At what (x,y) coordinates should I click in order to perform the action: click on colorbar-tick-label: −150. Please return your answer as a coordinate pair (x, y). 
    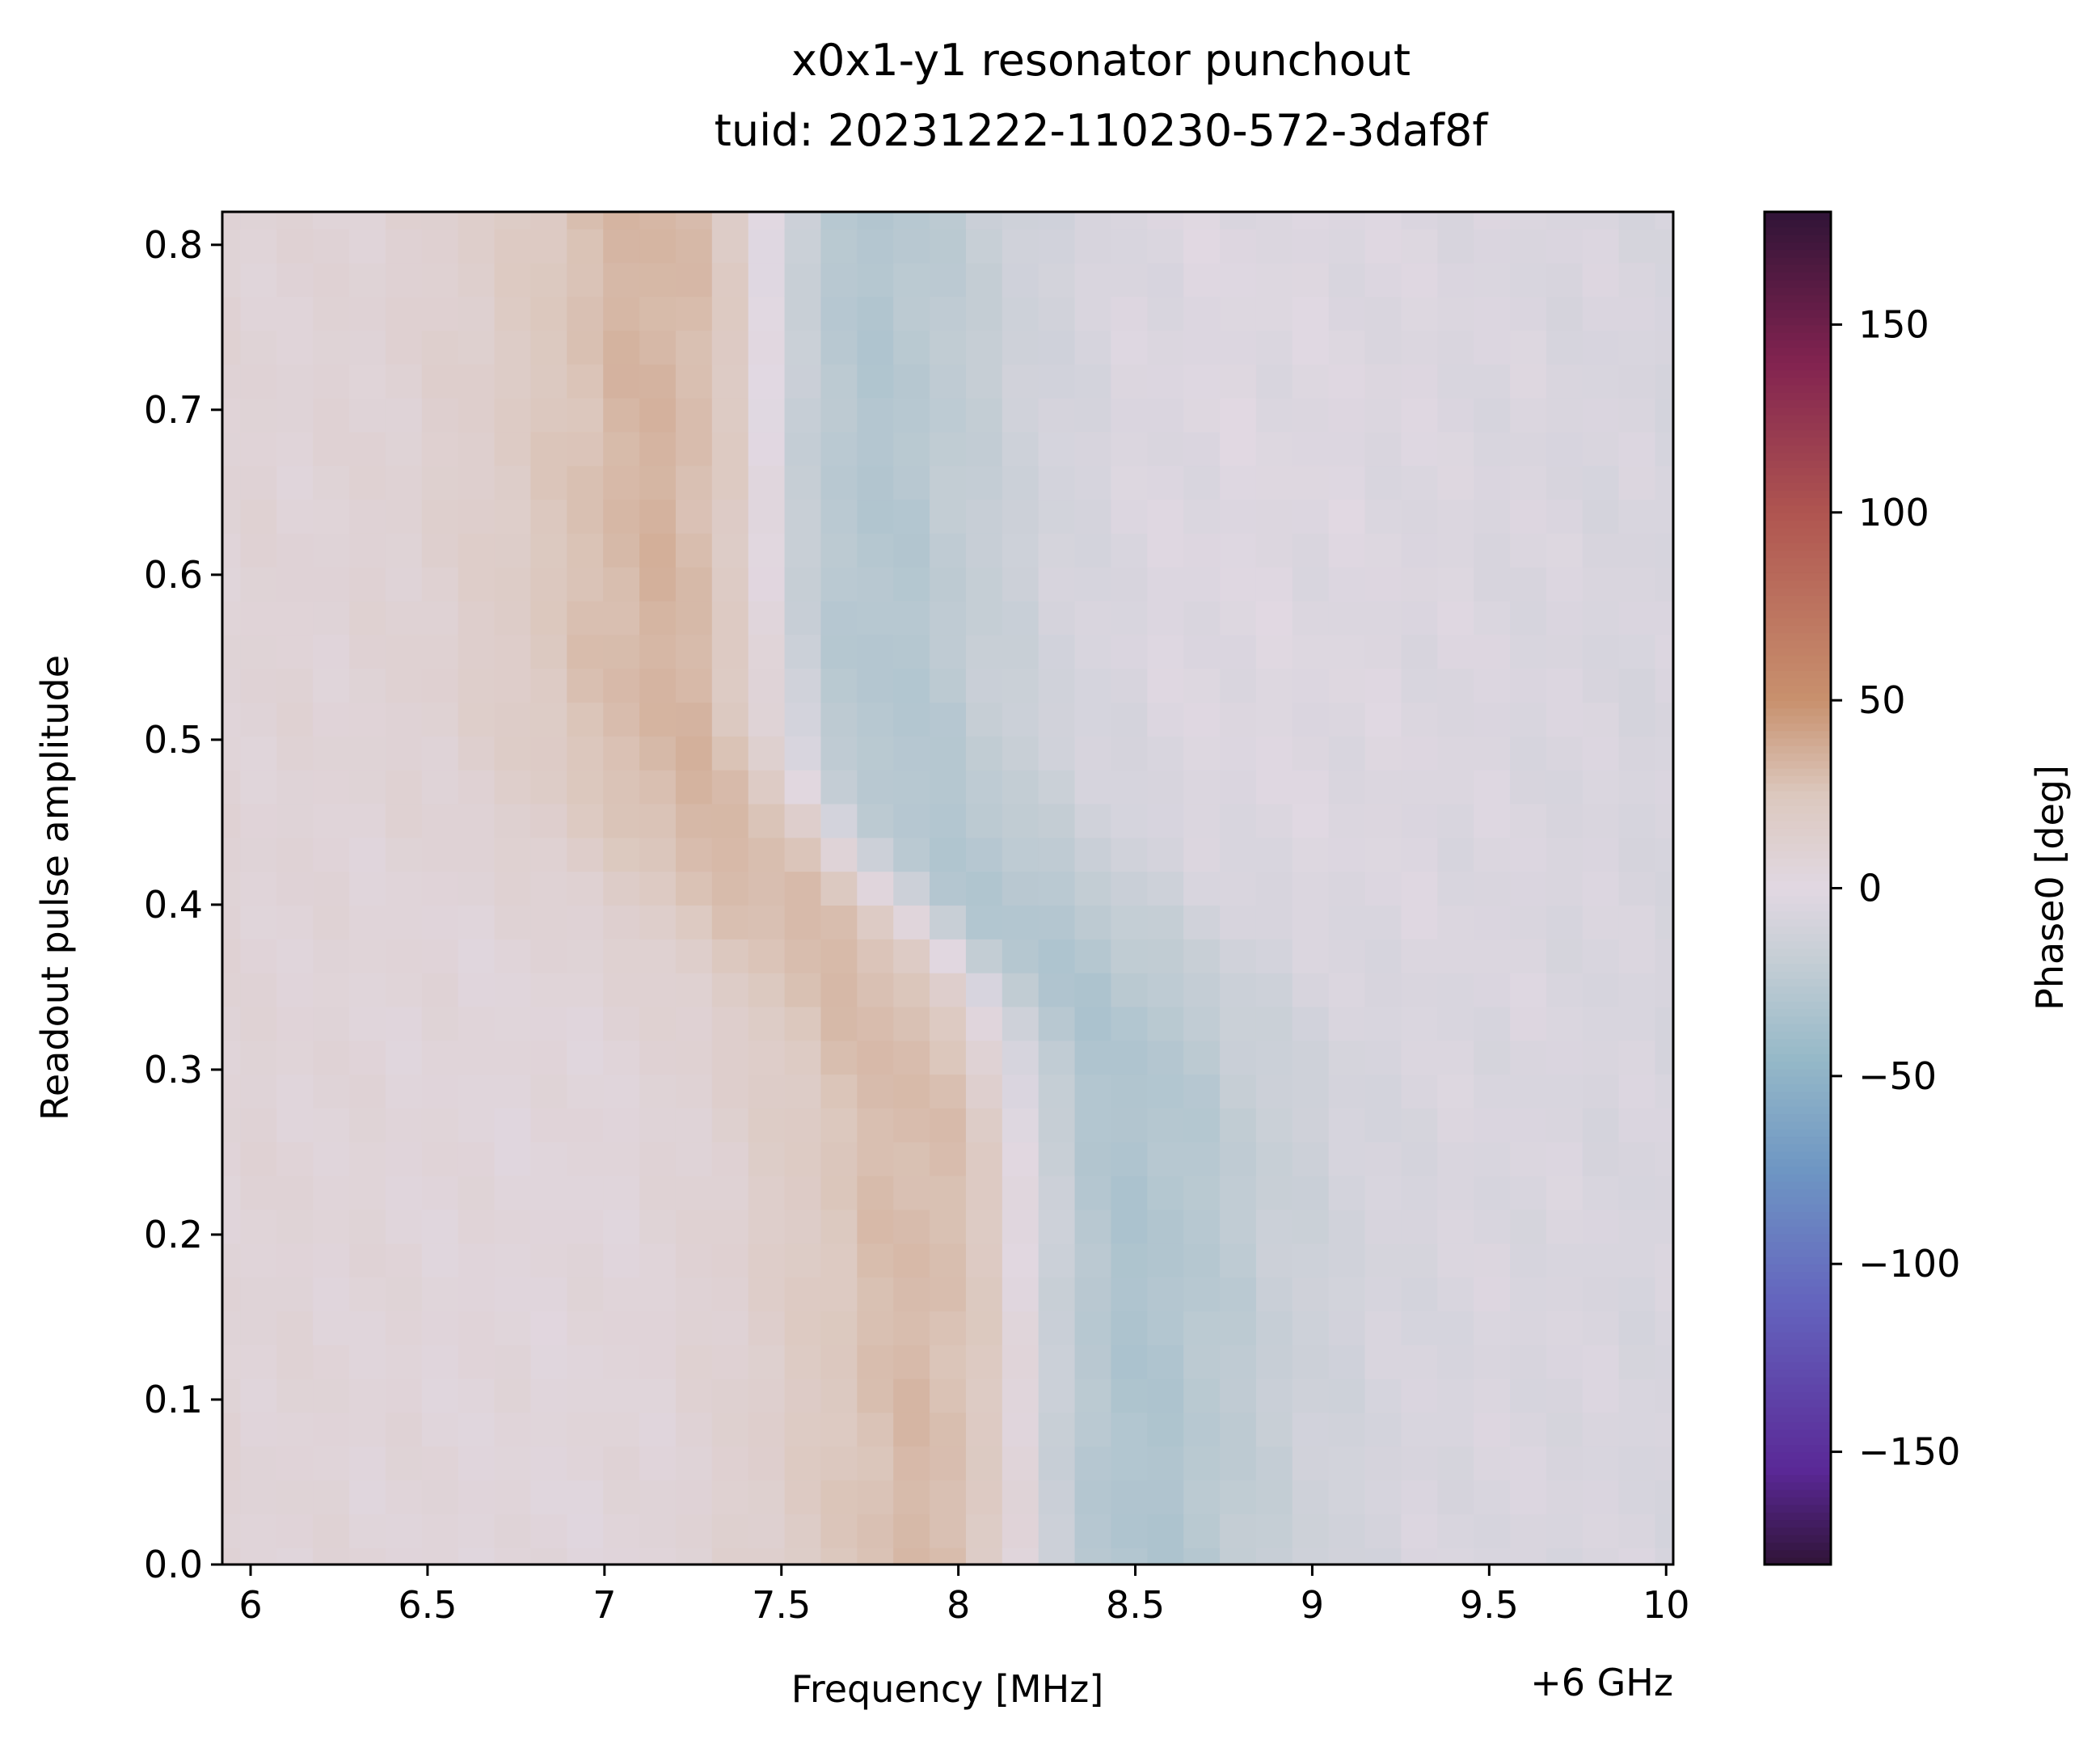
    Looking at the image, I should click on (1909, 1452).